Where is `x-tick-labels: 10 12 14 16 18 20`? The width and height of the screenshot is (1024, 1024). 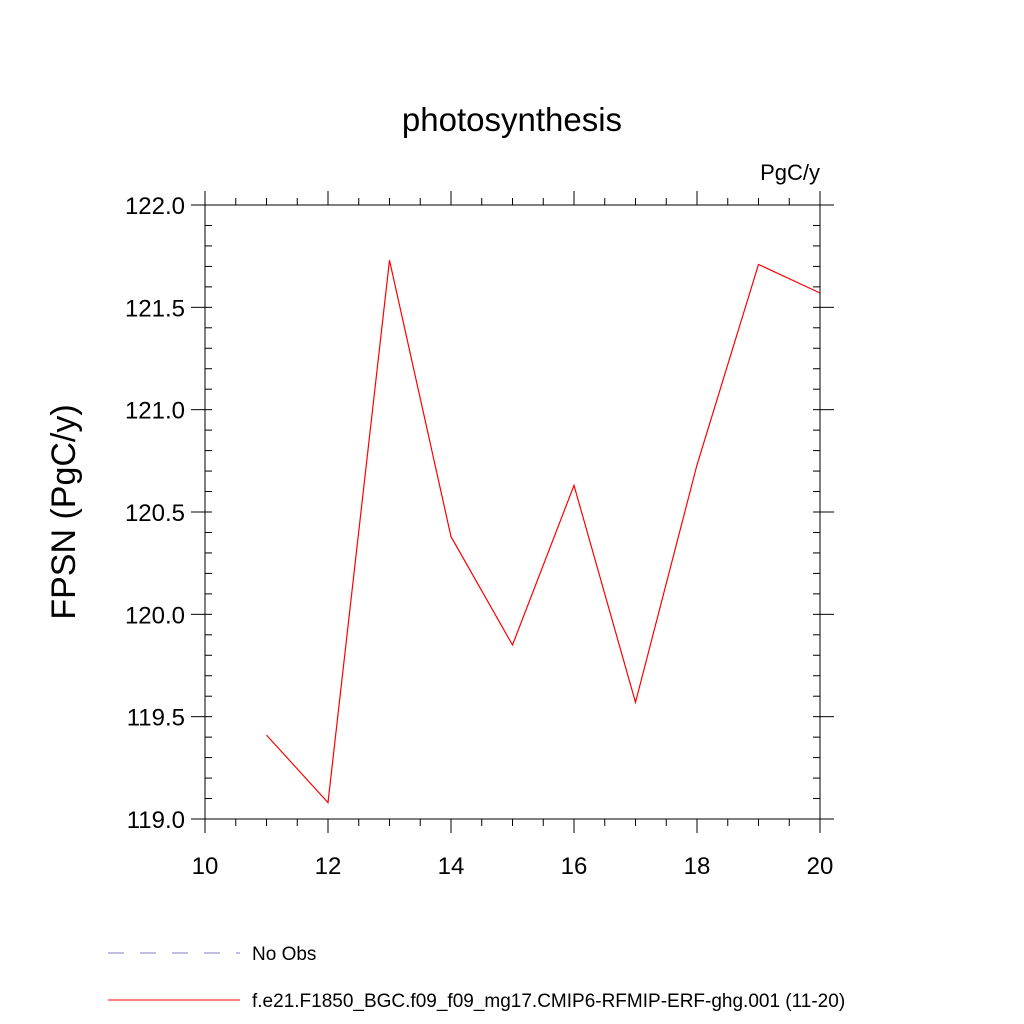
x-tick-labels: 10 12 14 16 18 20 is located at coordinates (513, 866).